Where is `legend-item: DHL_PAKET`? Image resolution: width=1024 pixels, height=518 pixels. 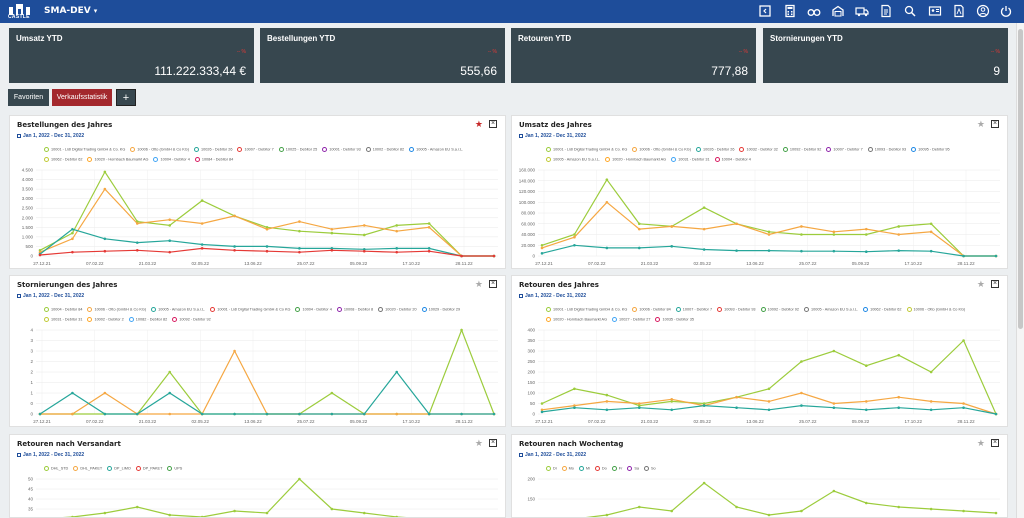
legend-item: DHL_PAKET is located at coordinates (87, 468).